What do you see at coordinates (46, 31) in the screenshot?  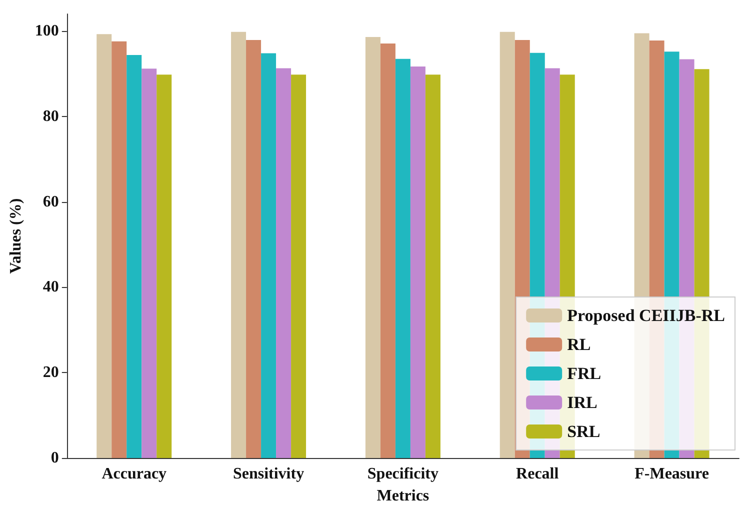 I see `y-tick-label: 100` at bounding box center [46, 31].